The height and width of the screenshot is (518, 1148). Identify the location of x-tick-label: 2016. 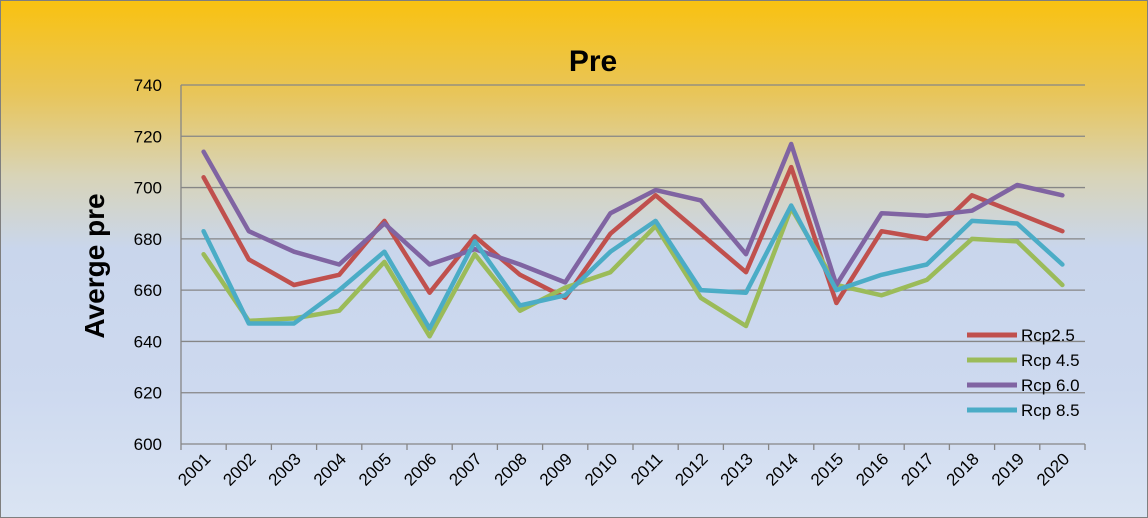
(872, 469).